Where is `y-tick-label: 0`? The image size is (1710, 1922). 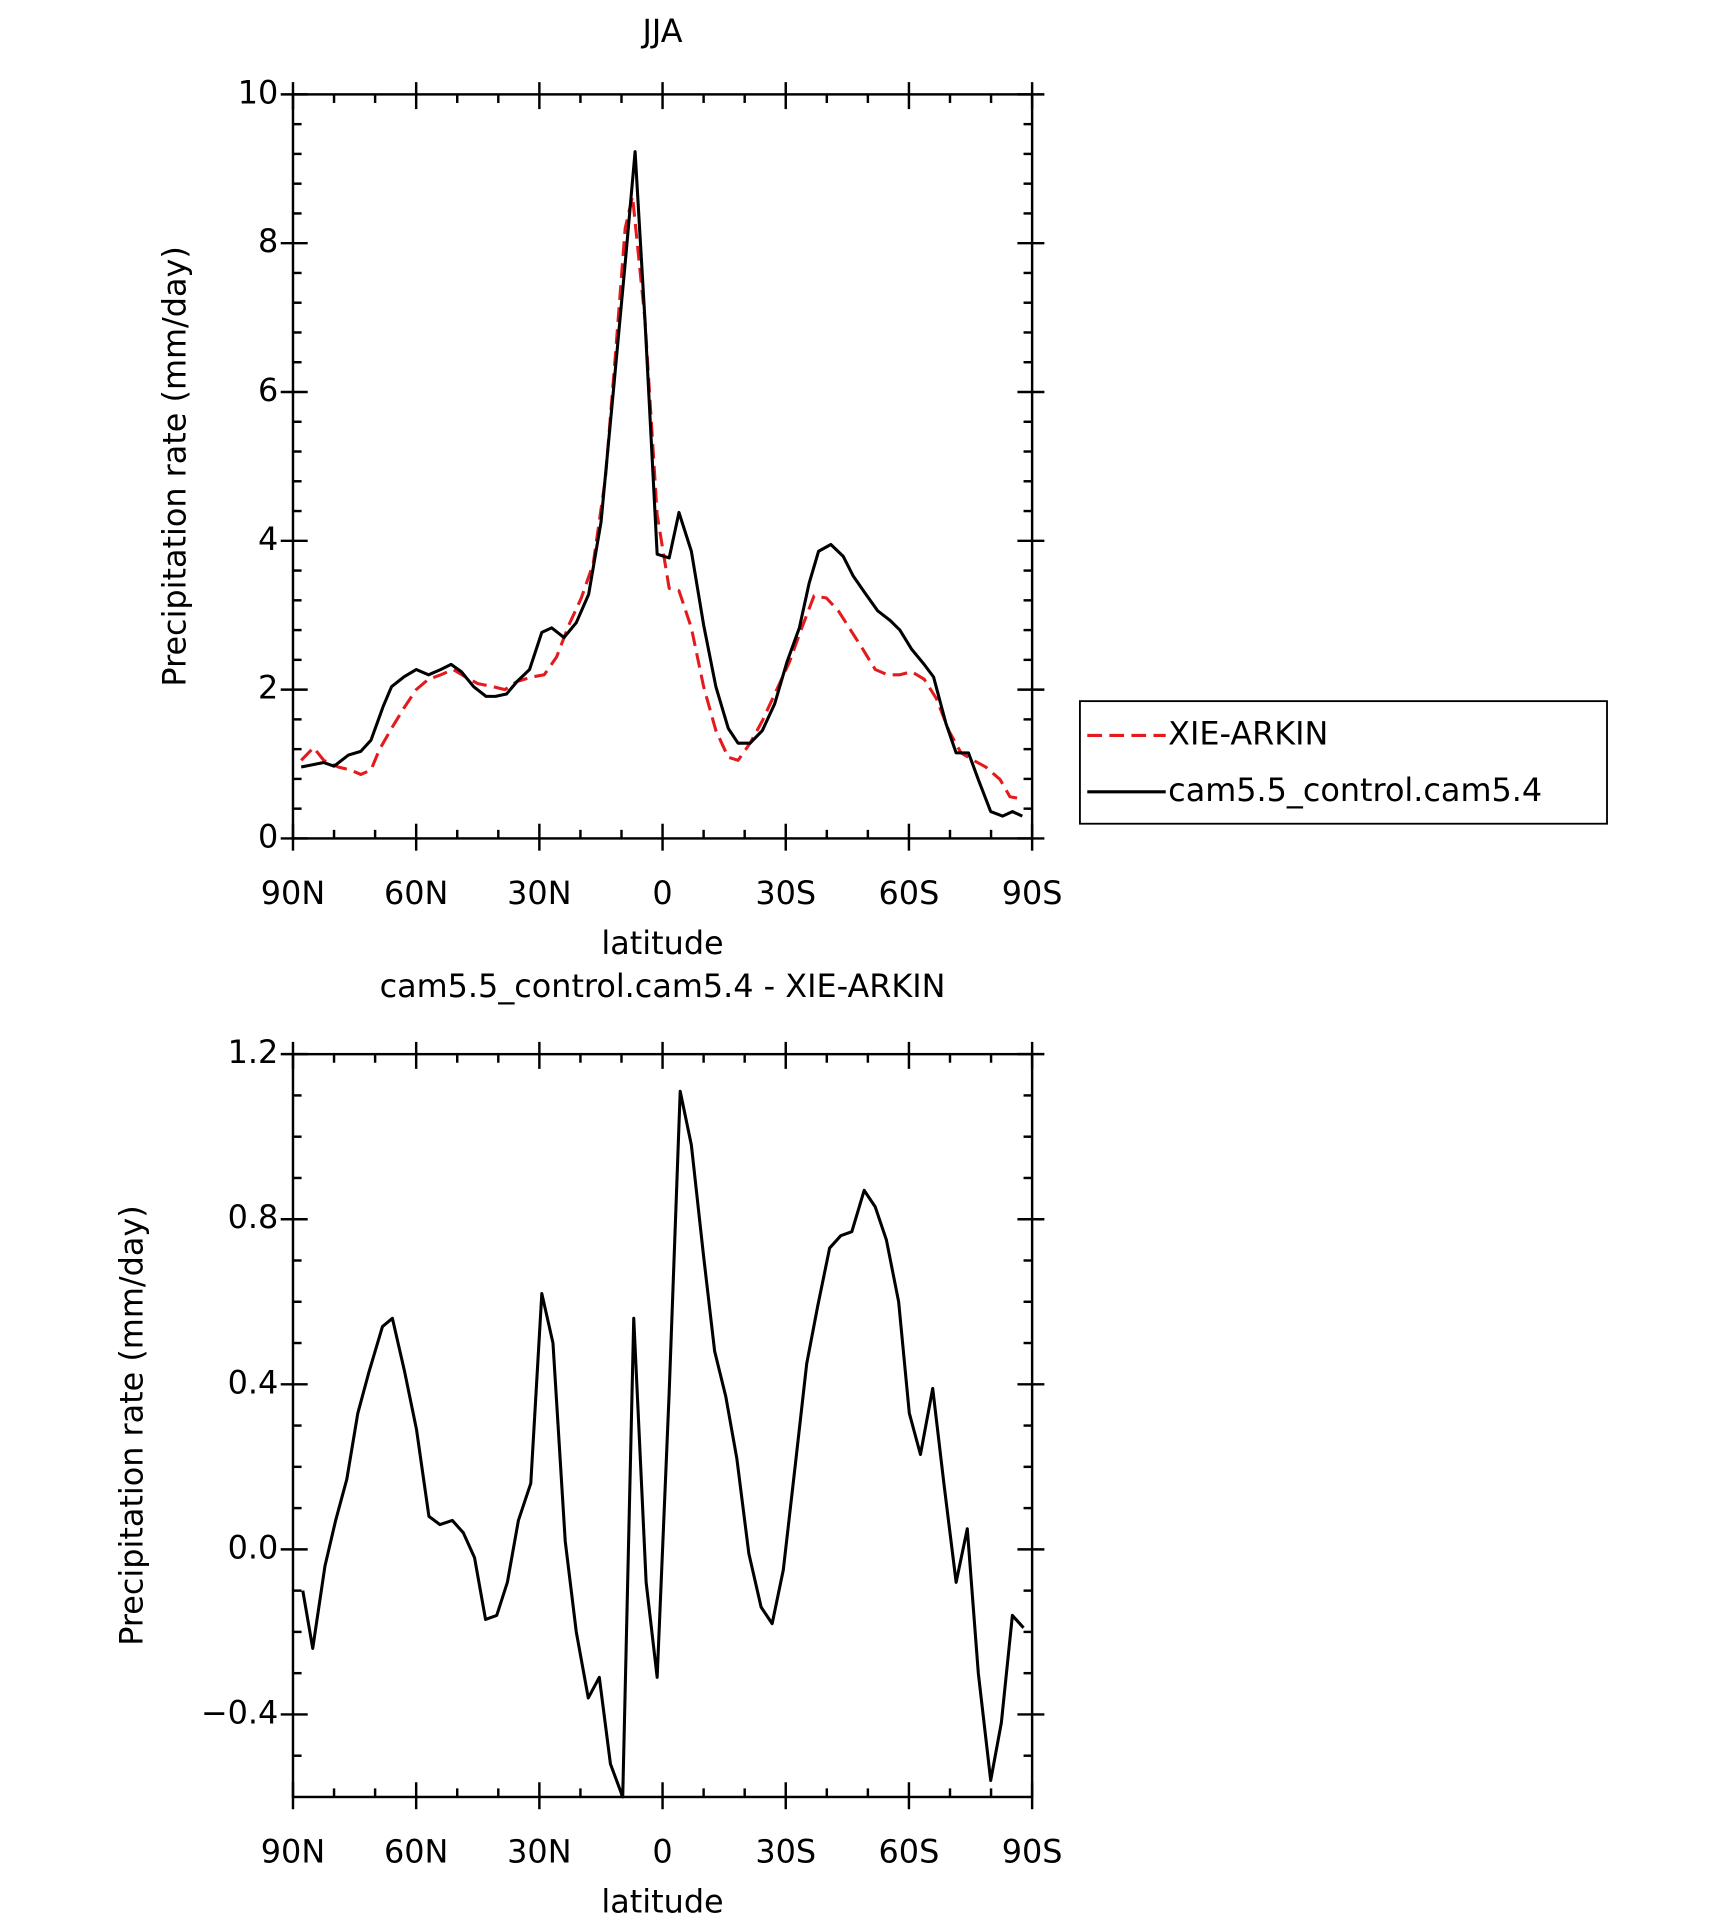 y-tick-label: 0 is located at coordinates (268, 836).